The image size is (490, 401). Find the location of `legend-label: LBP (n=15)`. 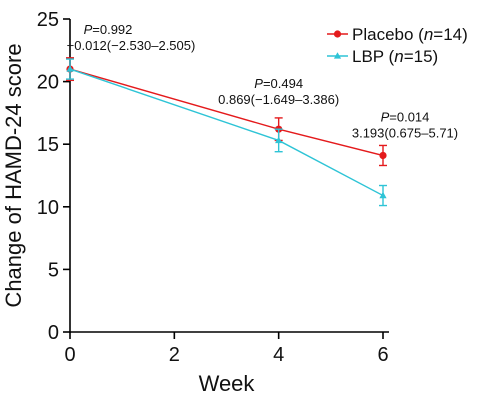

legend-label: LBP (n=15) is located at coordinates (395, 56).